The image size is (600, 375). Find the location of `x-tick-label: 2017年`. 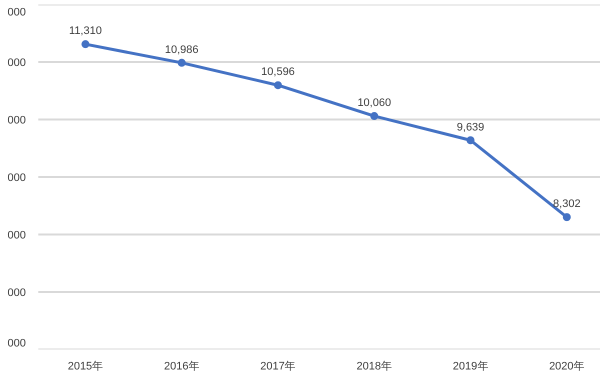

x-tick-label: 2017年 is located at coordinates (278, 366).